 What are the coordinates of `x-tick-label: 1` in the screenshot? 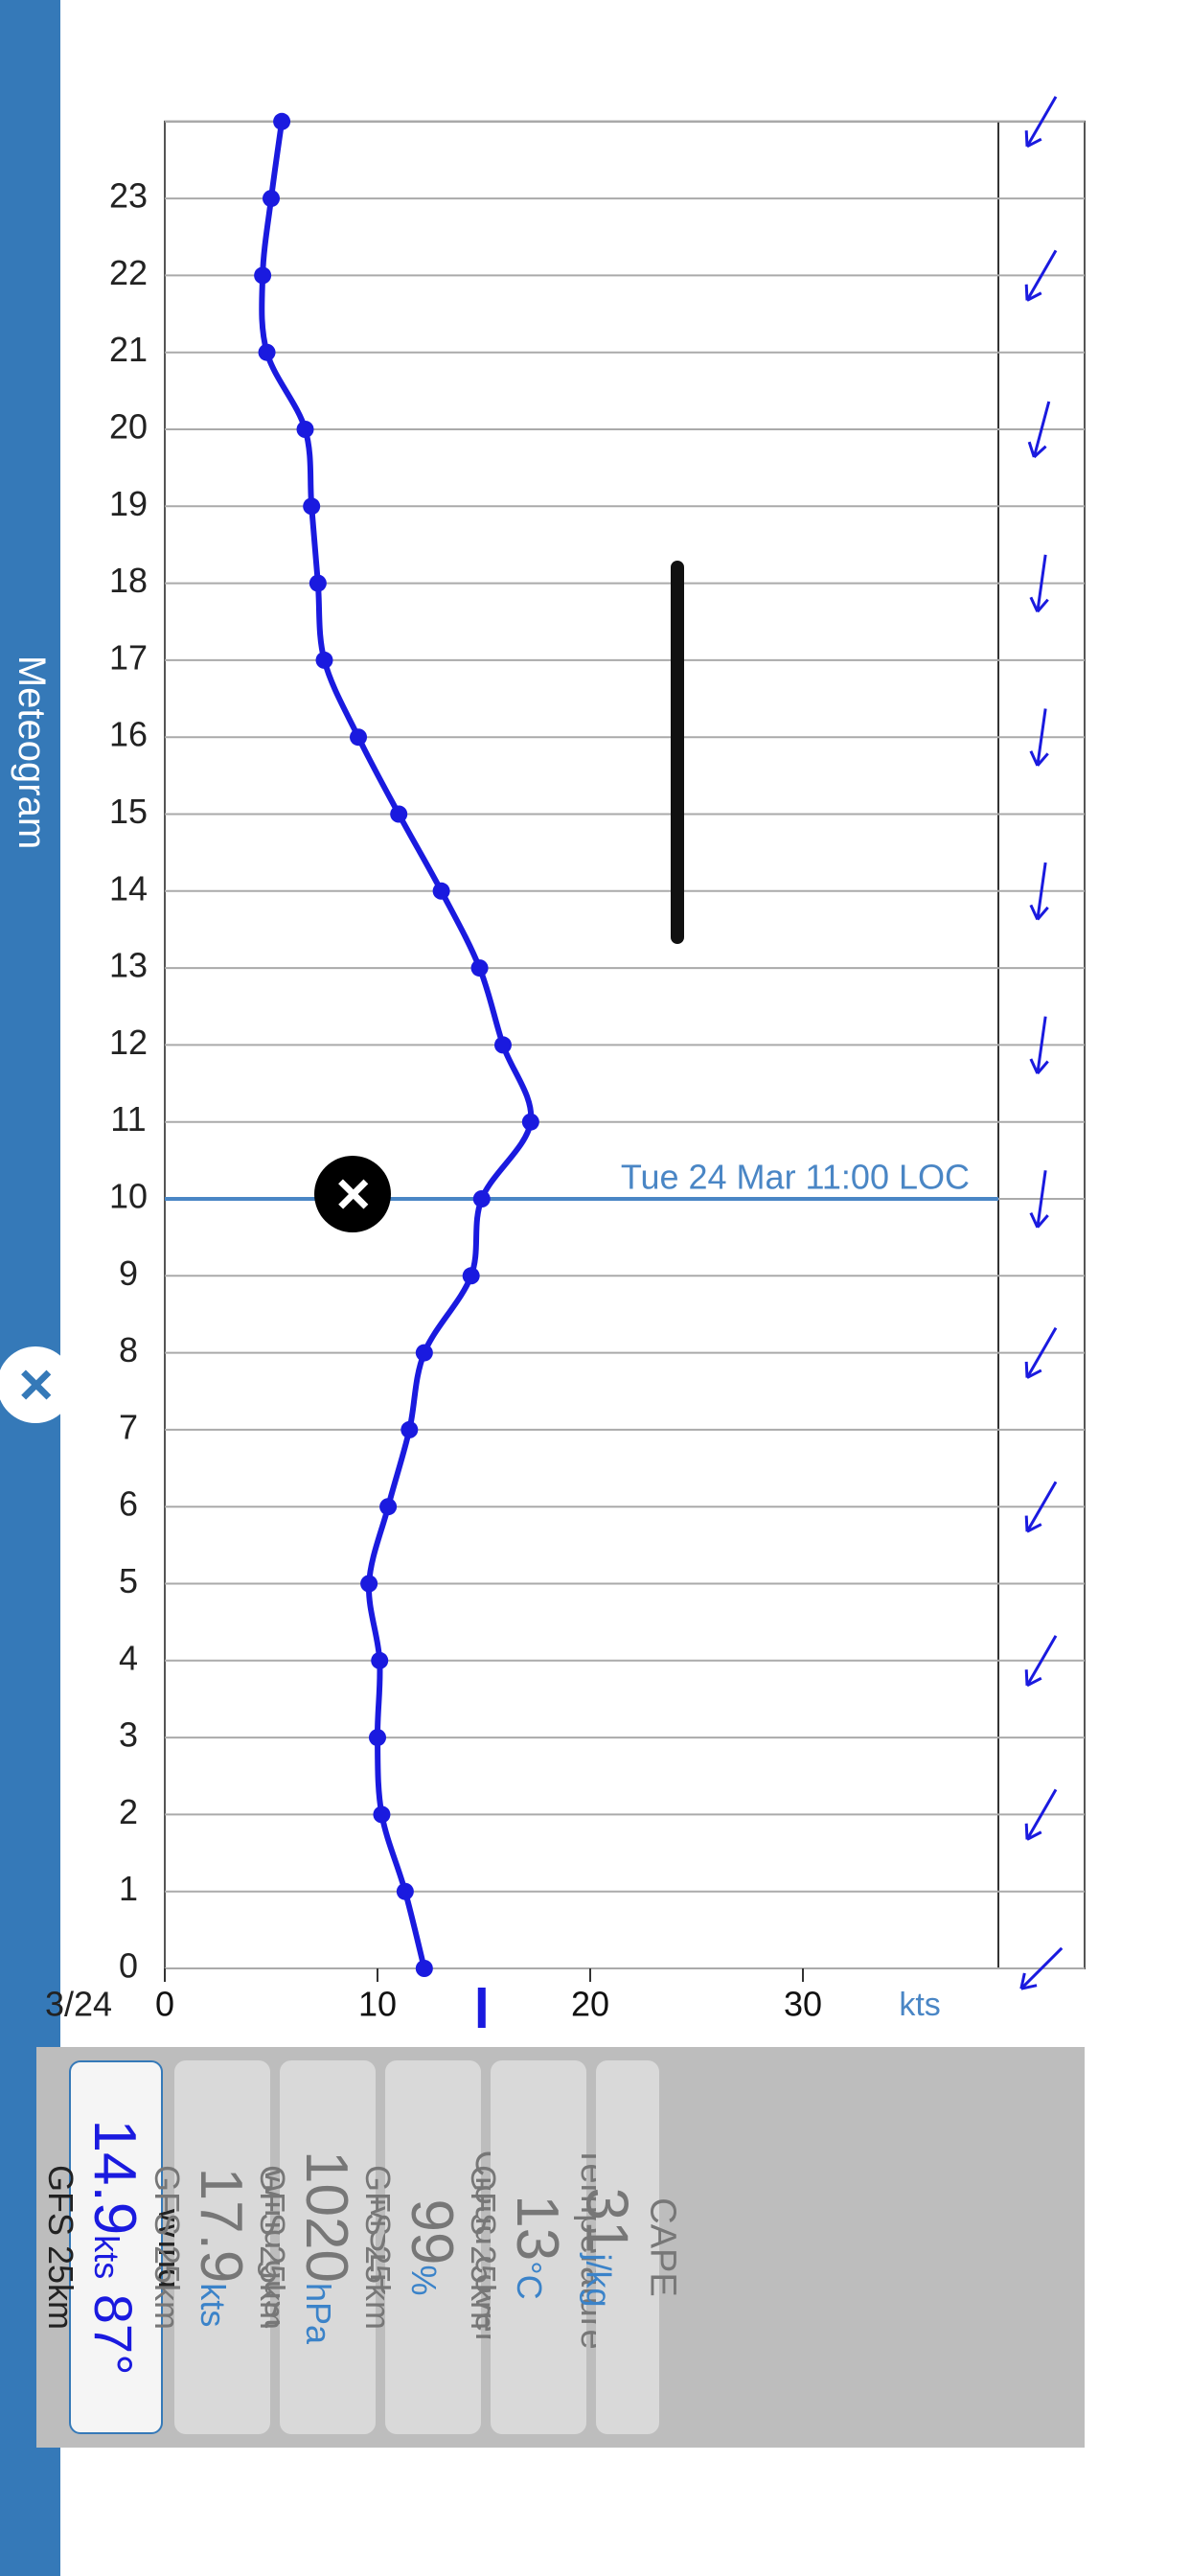 It's located at (128, 1888).